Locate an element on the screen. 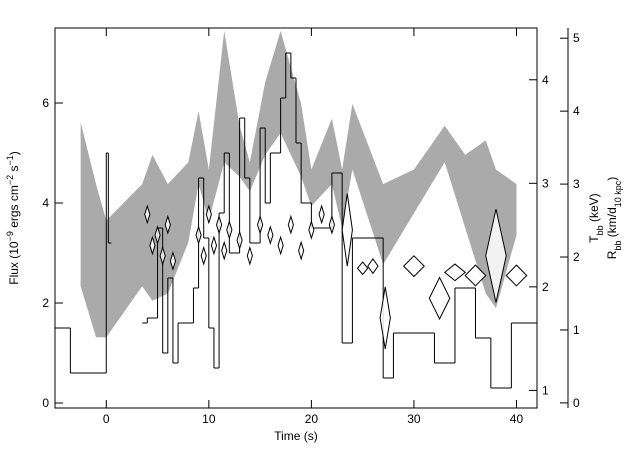 The height and width of the screenshot is (457, 640). y3-tick-label: 3 is located at coordinates (576, 184).